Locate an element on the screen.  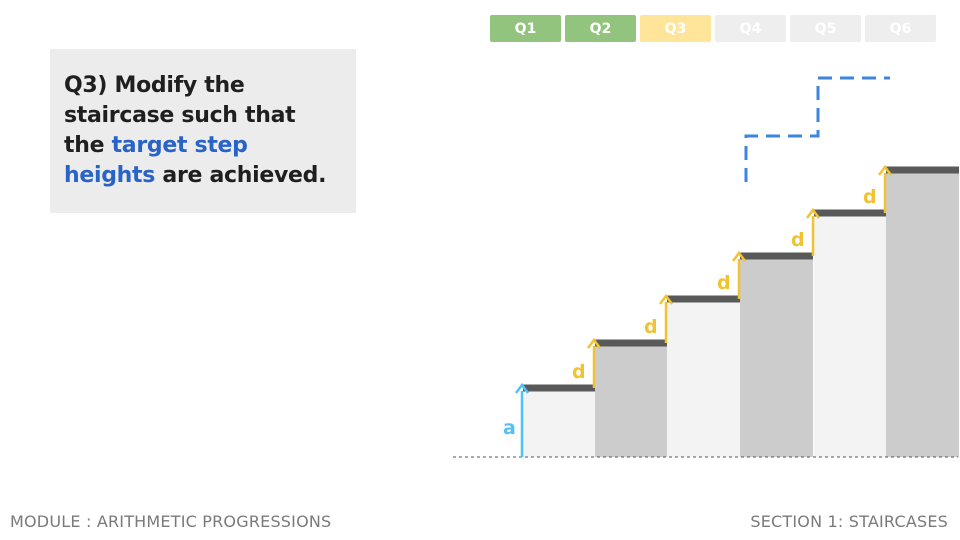
first-step-label: a is located at coordinates (509, 428).